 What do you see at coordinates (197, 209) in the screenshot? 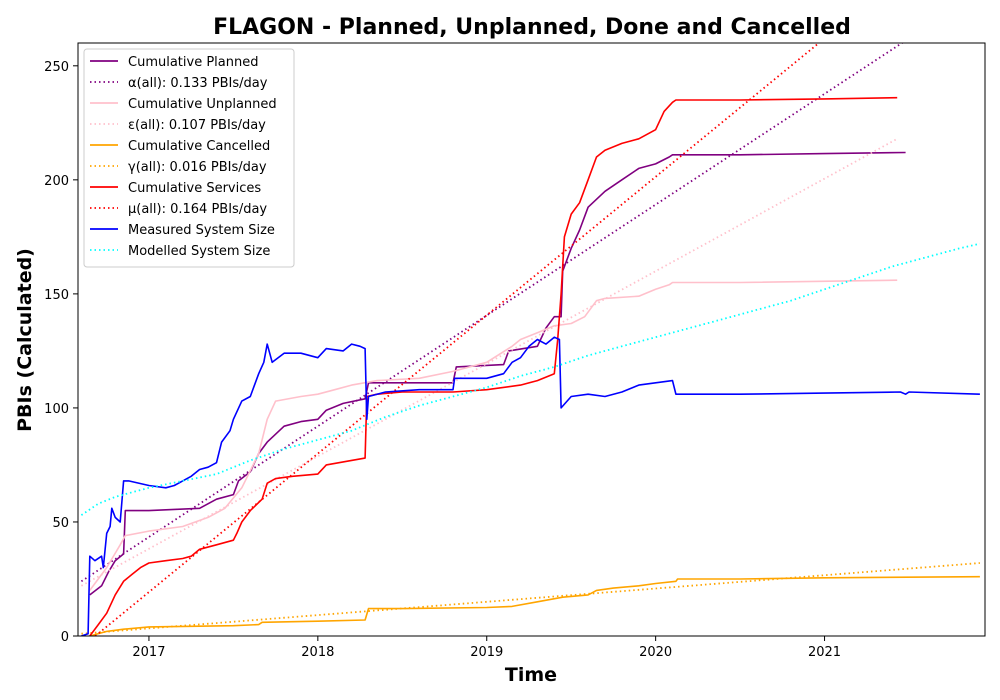
I see `legend-label: μ(all): 0.164 PBIs/day` at bounding box center [197, 209].